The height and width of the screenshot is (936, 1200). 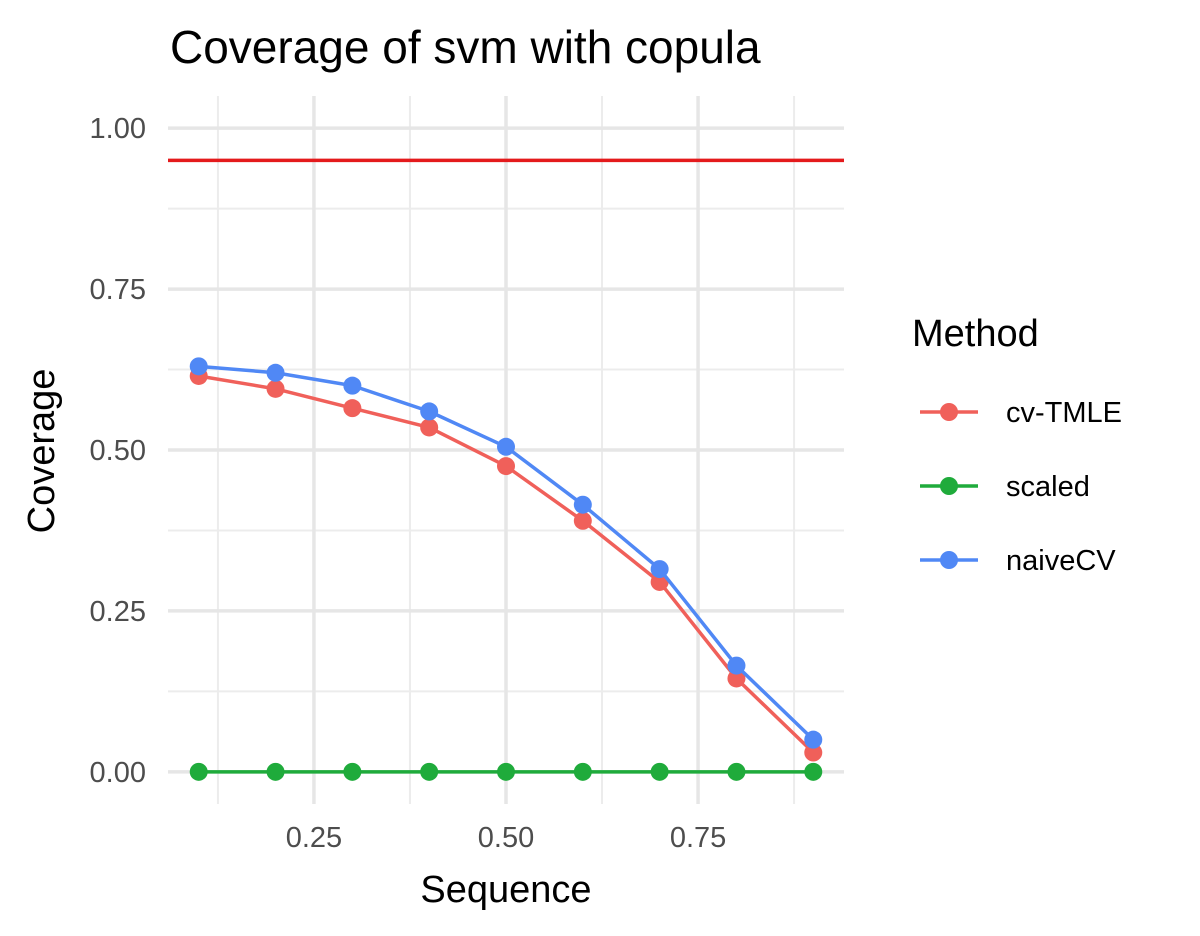 What do you see at coordinates (118, 451) in the screenshot?
I see `y-tick-label: 0.50` at bounding box center [118, 451].